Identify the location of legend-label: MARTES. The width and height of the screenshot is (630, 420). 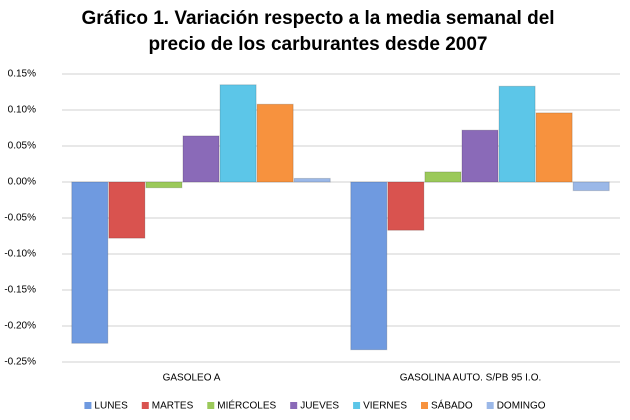
(173, 406).